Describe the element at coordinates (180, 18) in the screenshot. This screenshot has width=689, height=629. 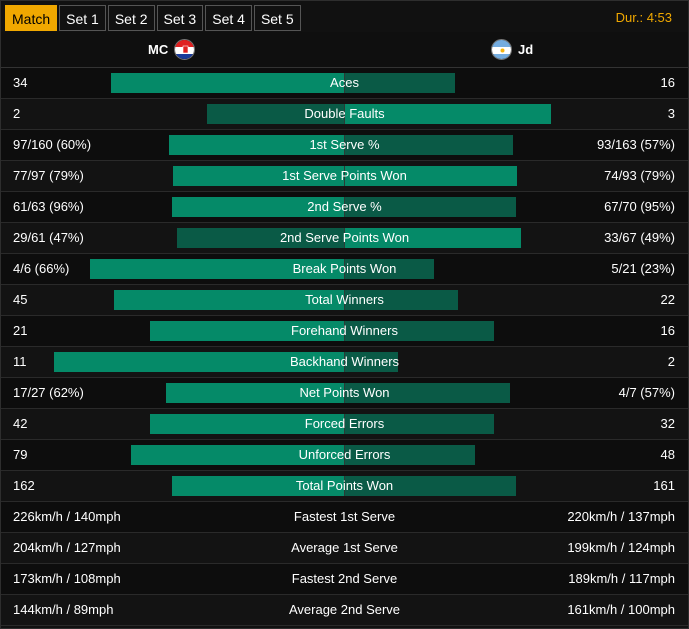
I see `tab-set-3: Set 3` at that location.